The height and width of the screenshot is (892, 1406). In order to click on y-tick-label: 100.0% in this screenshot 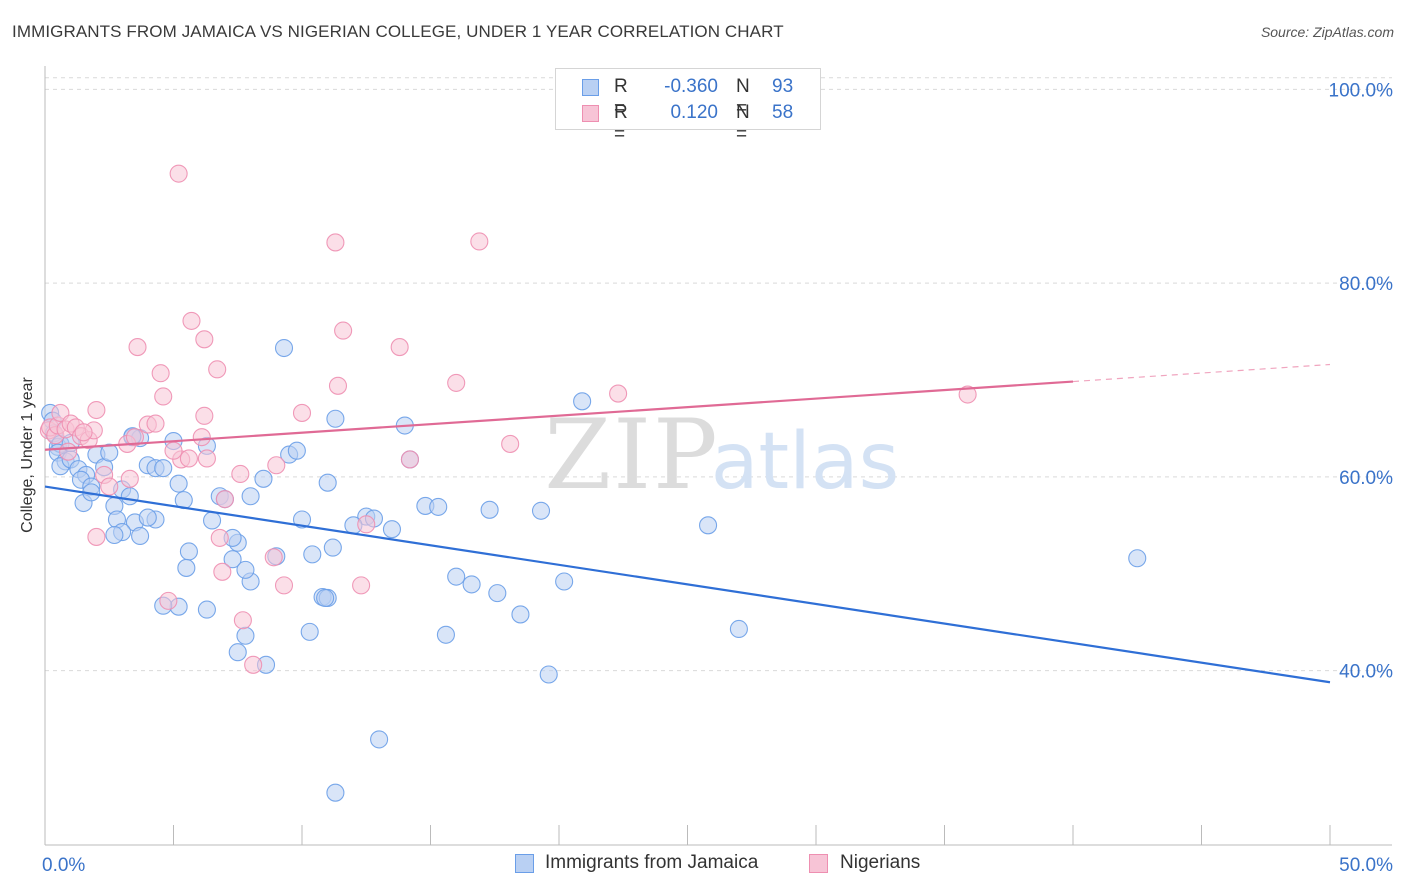, I will do `click(1361, 90)`.